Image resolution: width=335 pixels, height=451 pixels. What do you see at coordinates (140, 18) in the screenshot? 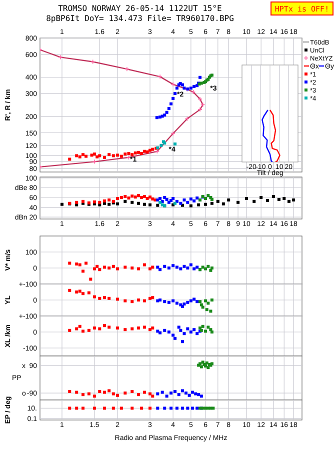
I see `chart-subtitle: 8pBP6It DoY= 134.473 File= TR960170.BPG` at bounding box center [140, 18].